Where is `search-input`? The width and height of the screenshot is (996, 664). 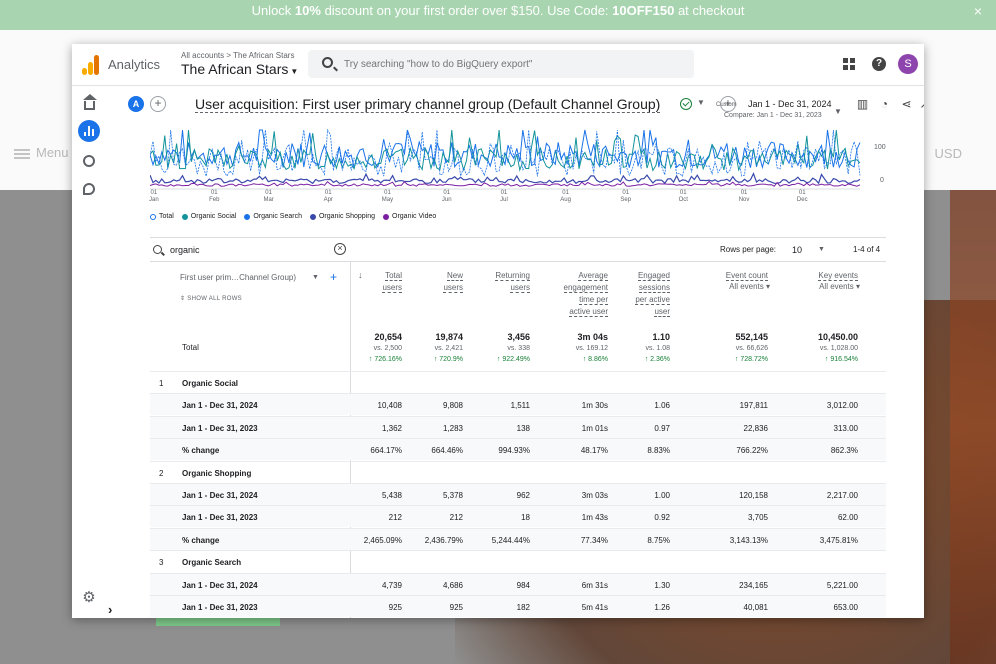
search-input is located at coordinates (514, 64).